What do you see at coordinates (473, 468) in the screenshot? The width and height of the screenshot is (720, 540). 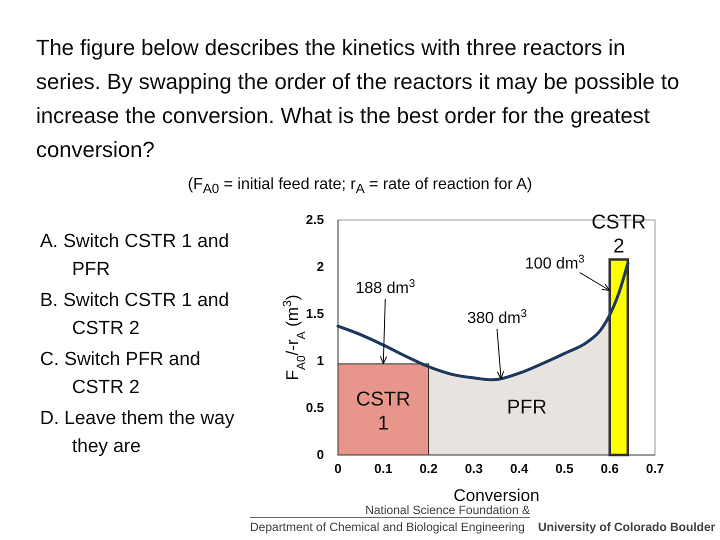 I see `x-tick-label: 0.3` at bounding box center [473, 468].